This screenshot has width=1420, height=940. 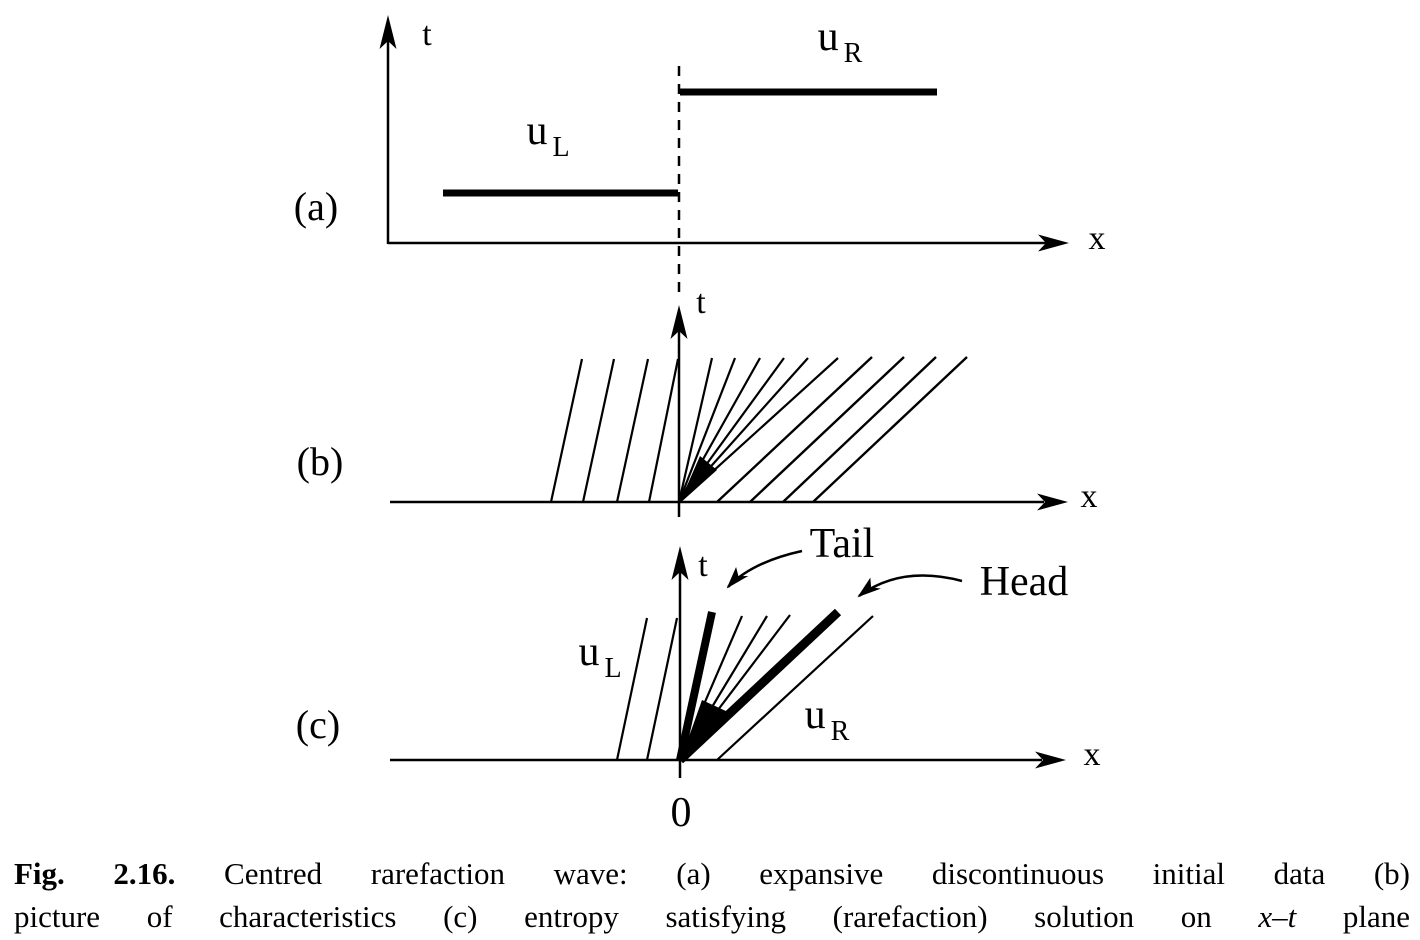 What do you see at coordinates (95, 873) in the screenshot?
I see `caption-figure-number: Fig. 2.16.` at bounding box center [95, 873].